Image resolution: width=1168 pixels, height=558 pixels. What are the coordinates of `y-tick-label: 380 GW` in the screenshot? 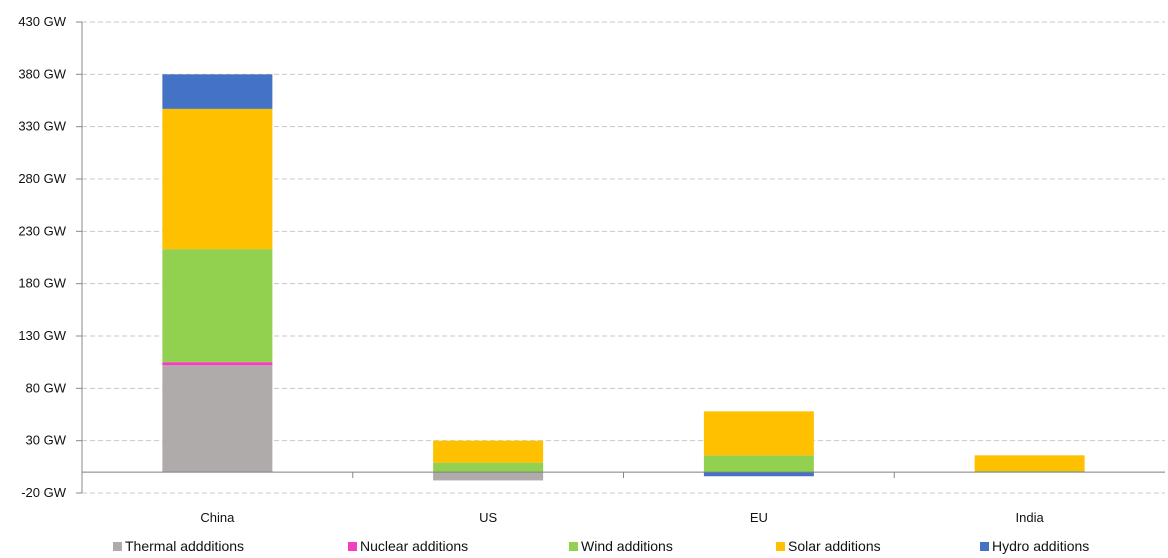 It's located at (42, 73).